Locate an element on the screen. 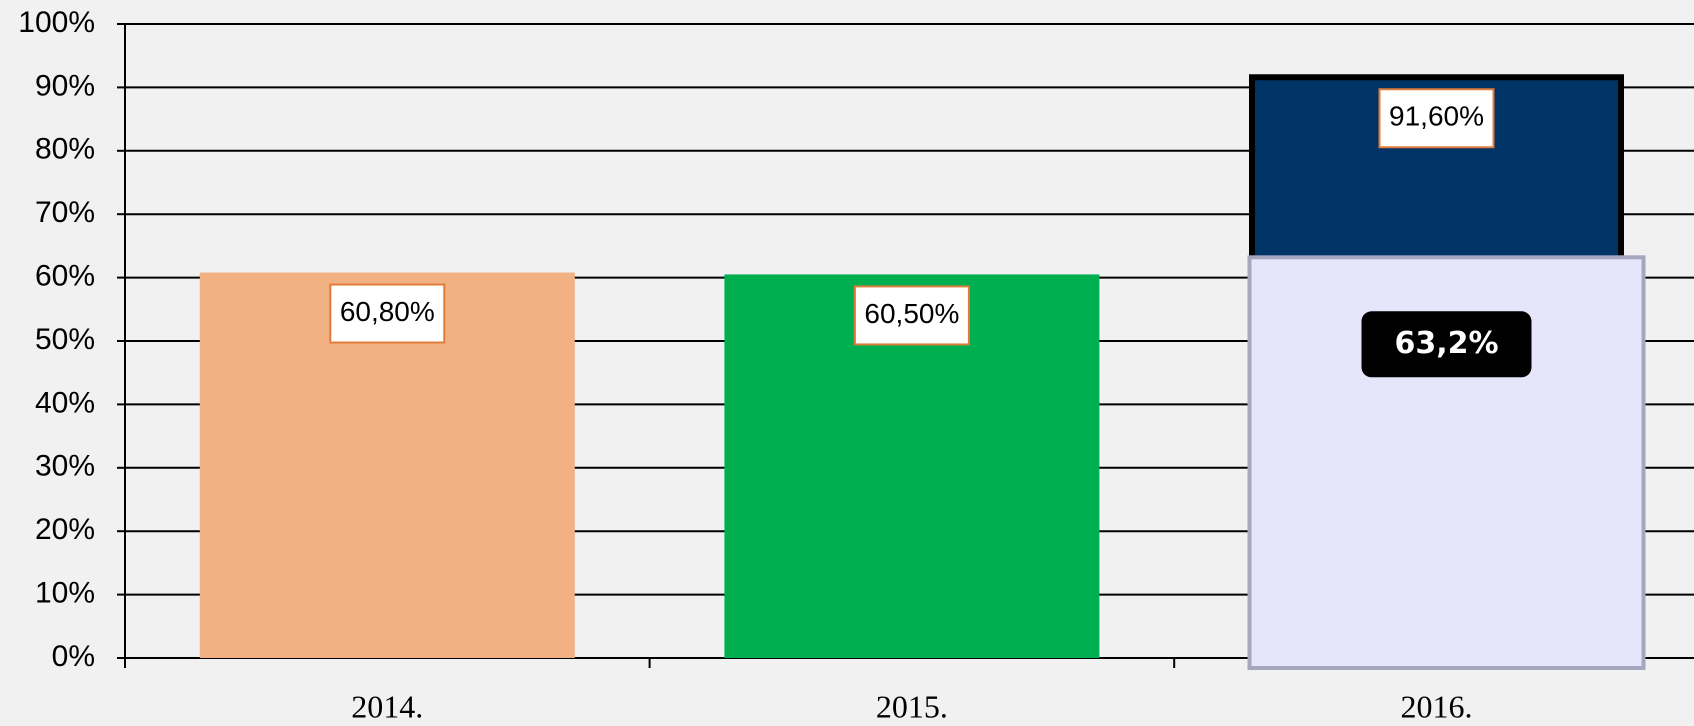 This screenshot has width=1694, height=726. y-tick-label: 60% is located at coordinates (65, 276).